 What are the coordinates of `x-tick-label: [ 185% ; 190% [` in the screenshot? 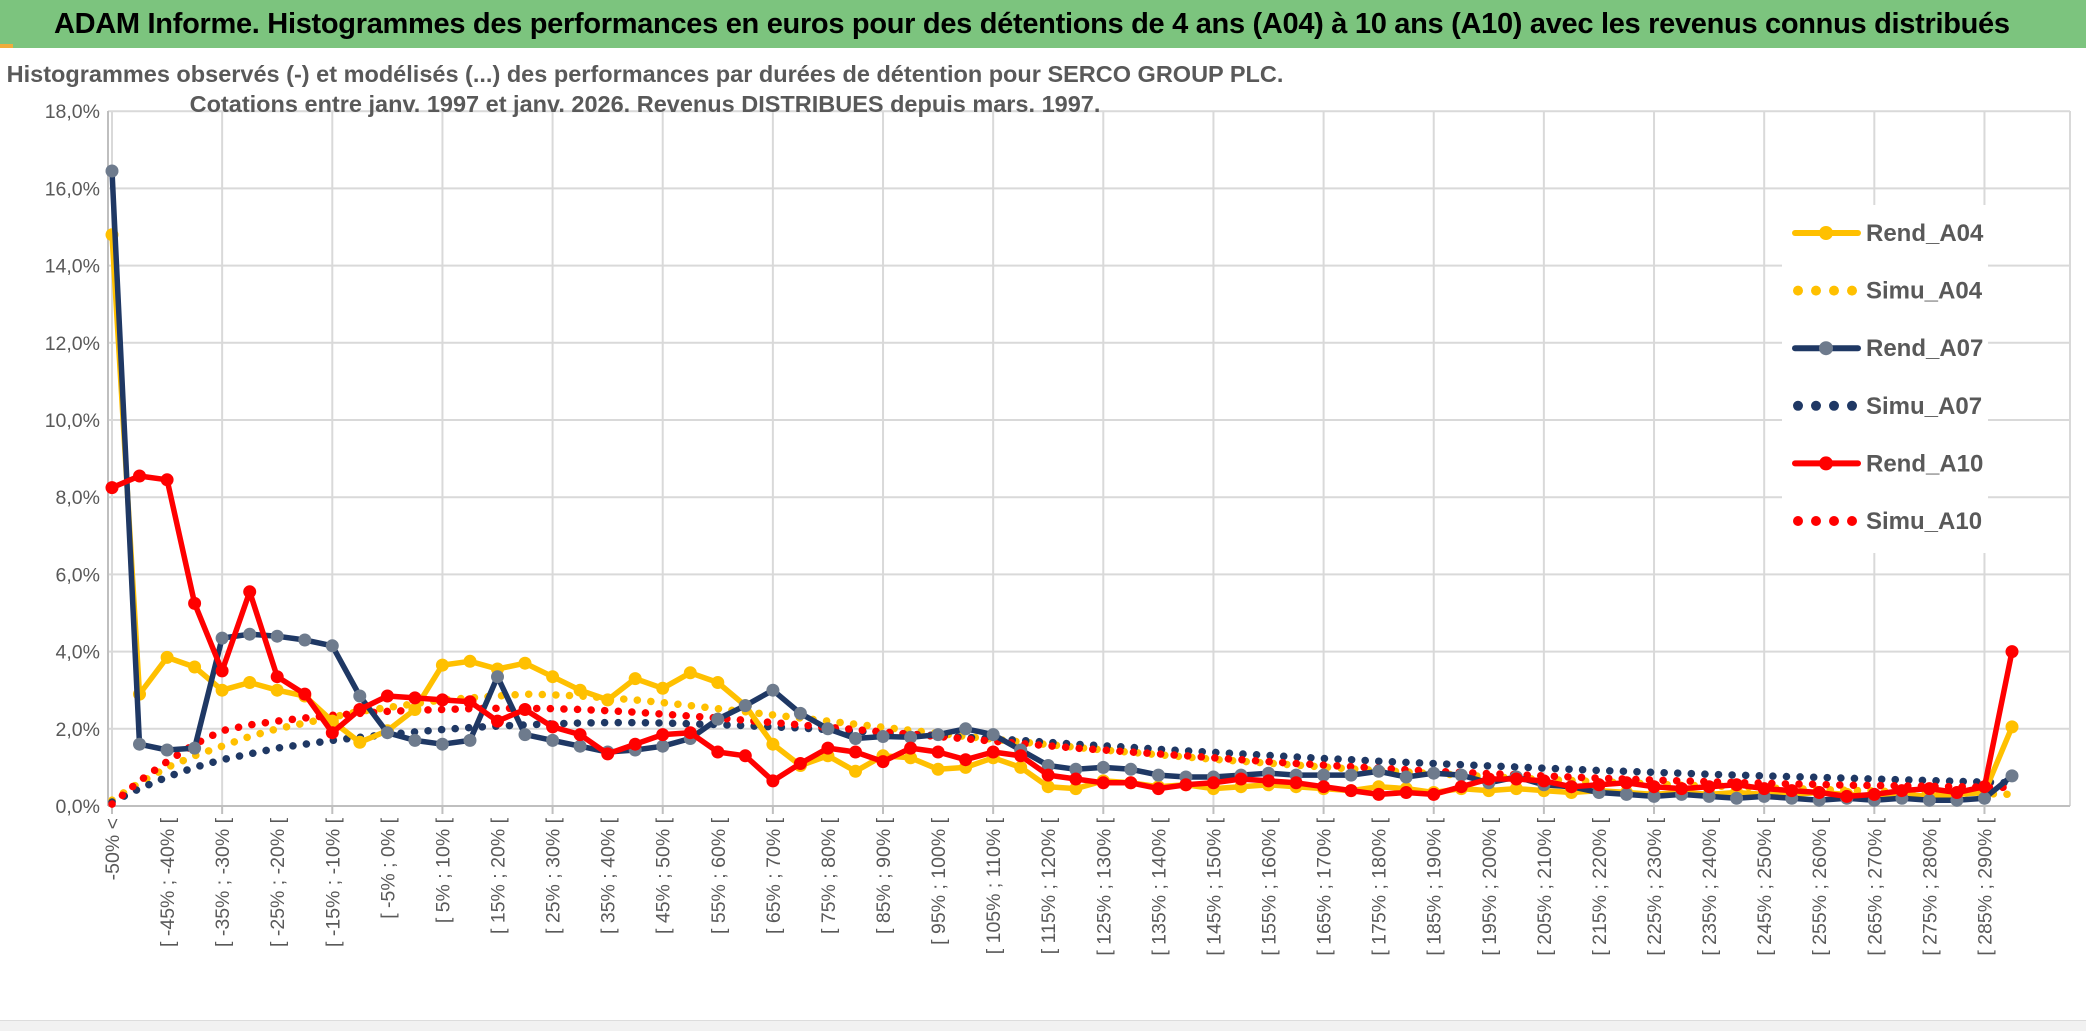 It's located at (1435, 886).